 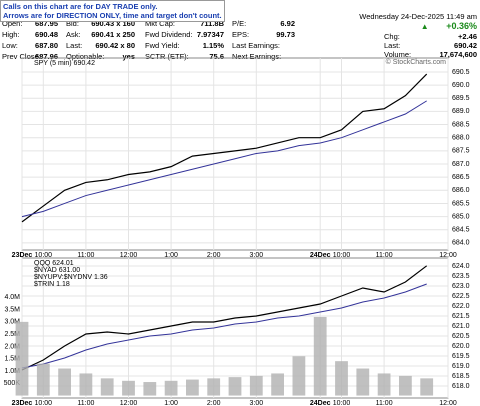 I want to click on info-label: EPS:, so click(x=241, y=34).